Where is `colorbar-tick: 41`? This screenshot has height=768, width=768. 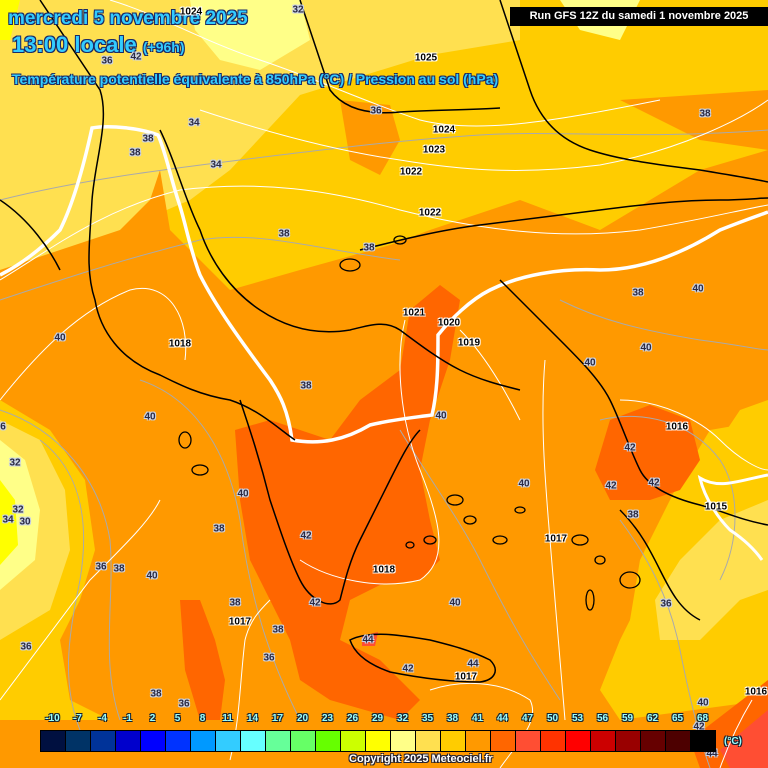
colorbar-tick: 41 is located at coordinates (477, 718).